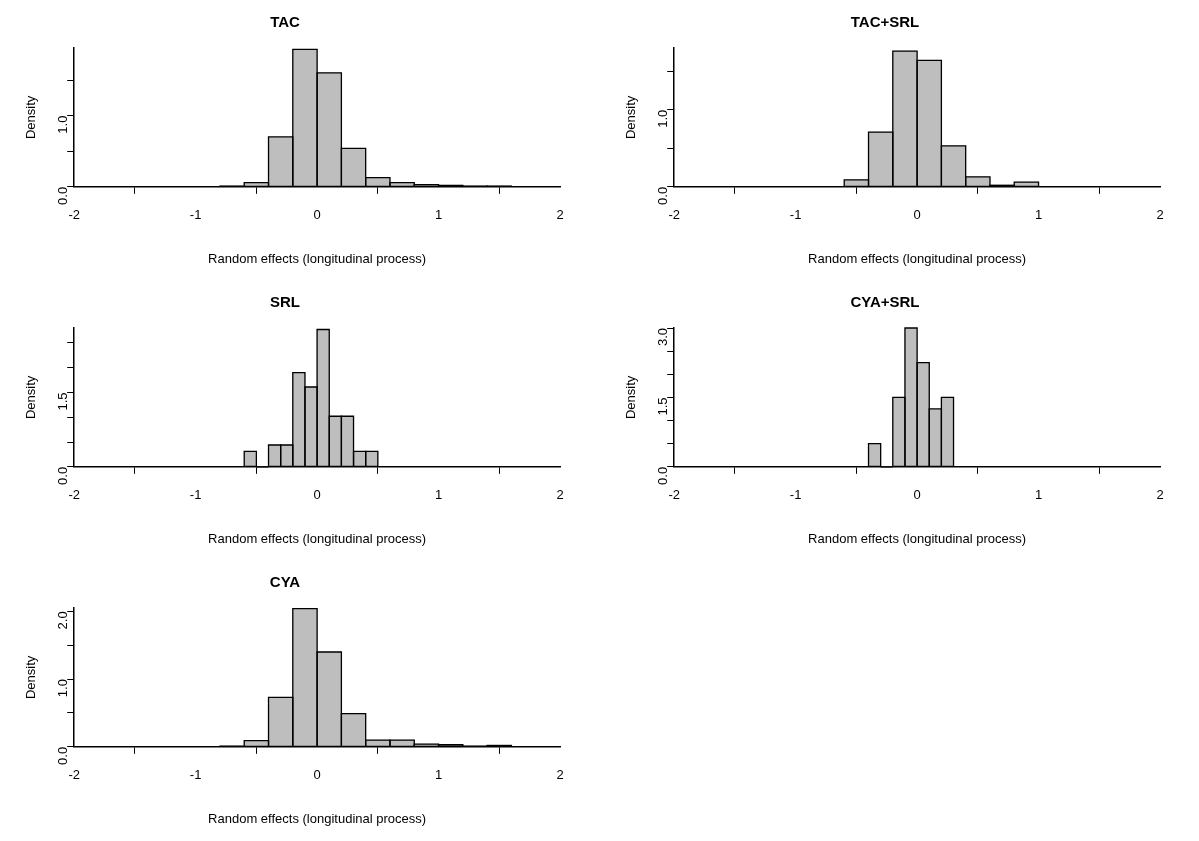 This screenshot has height=841, width=1199. I want to click on chart-title: TAC, so click(285, 22).